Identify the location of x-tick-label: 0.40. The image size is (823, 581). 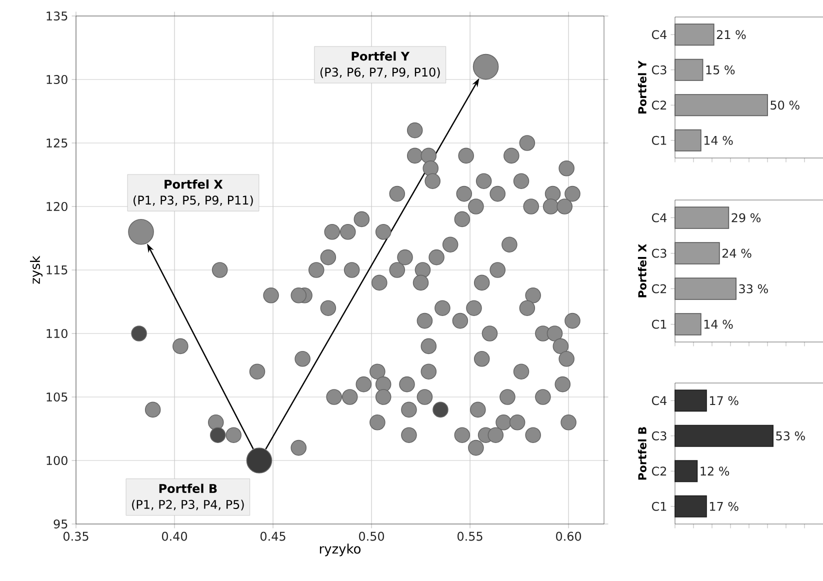
(175, 536).